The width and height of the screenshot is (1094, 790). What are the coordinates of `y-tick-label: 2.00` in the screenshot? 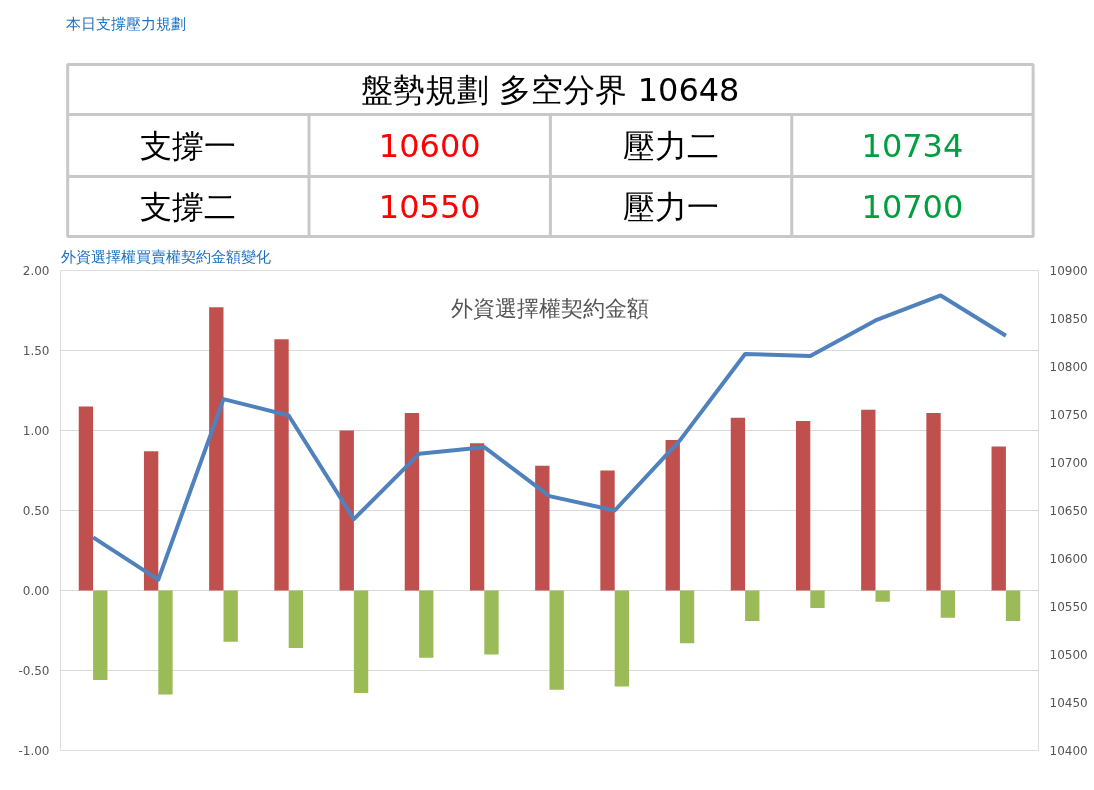 It's located at (36, 271).